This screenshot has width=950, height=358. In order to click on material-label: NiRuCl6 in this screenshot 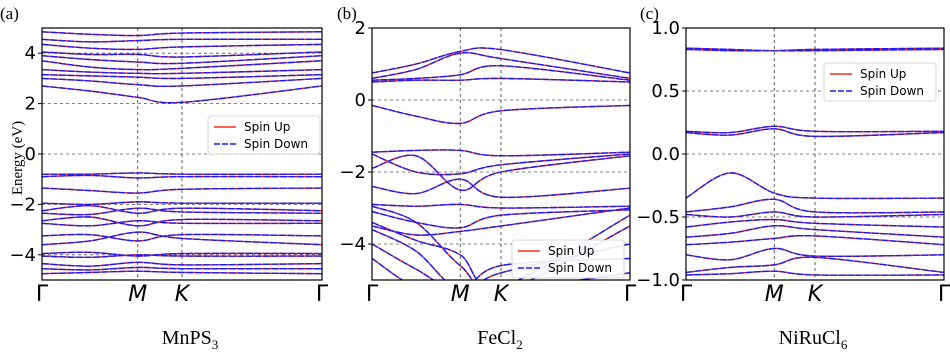, I will do `click(813, 339)`.